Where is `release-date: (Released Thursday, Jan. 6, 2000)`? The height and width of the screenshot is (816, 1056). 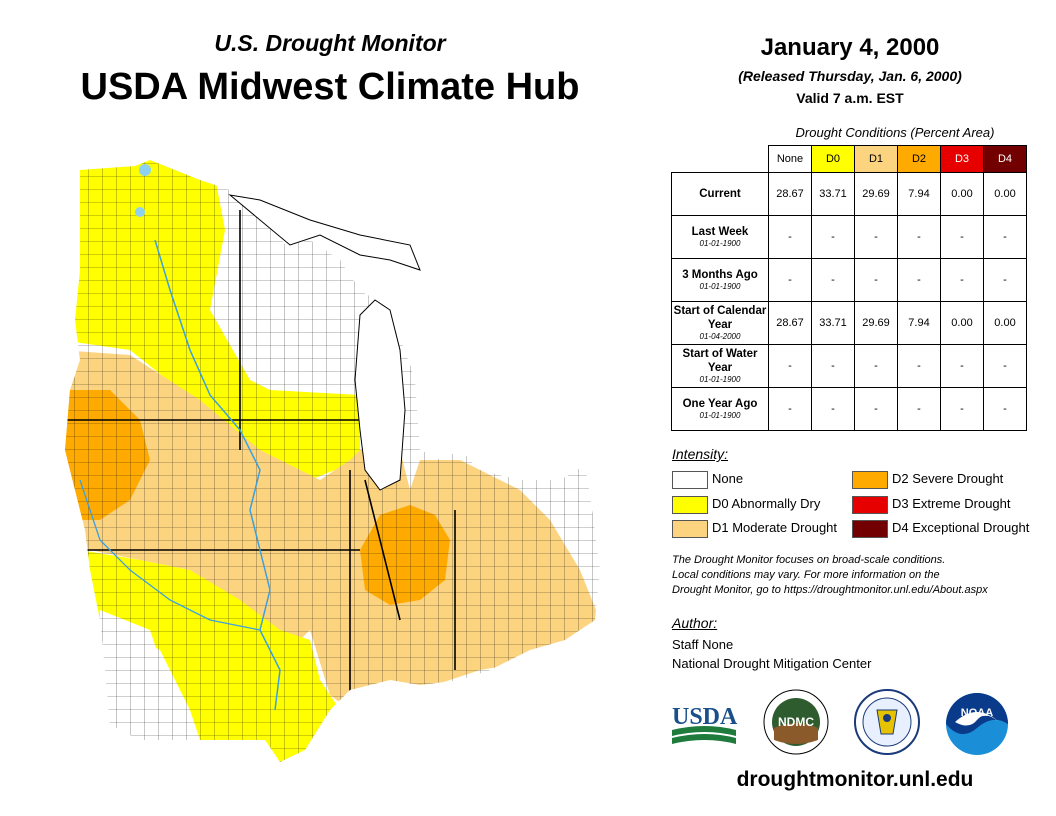
release-date: (Released Thursday, Jan. 6, 2000) is located at coordinates (850, 76).